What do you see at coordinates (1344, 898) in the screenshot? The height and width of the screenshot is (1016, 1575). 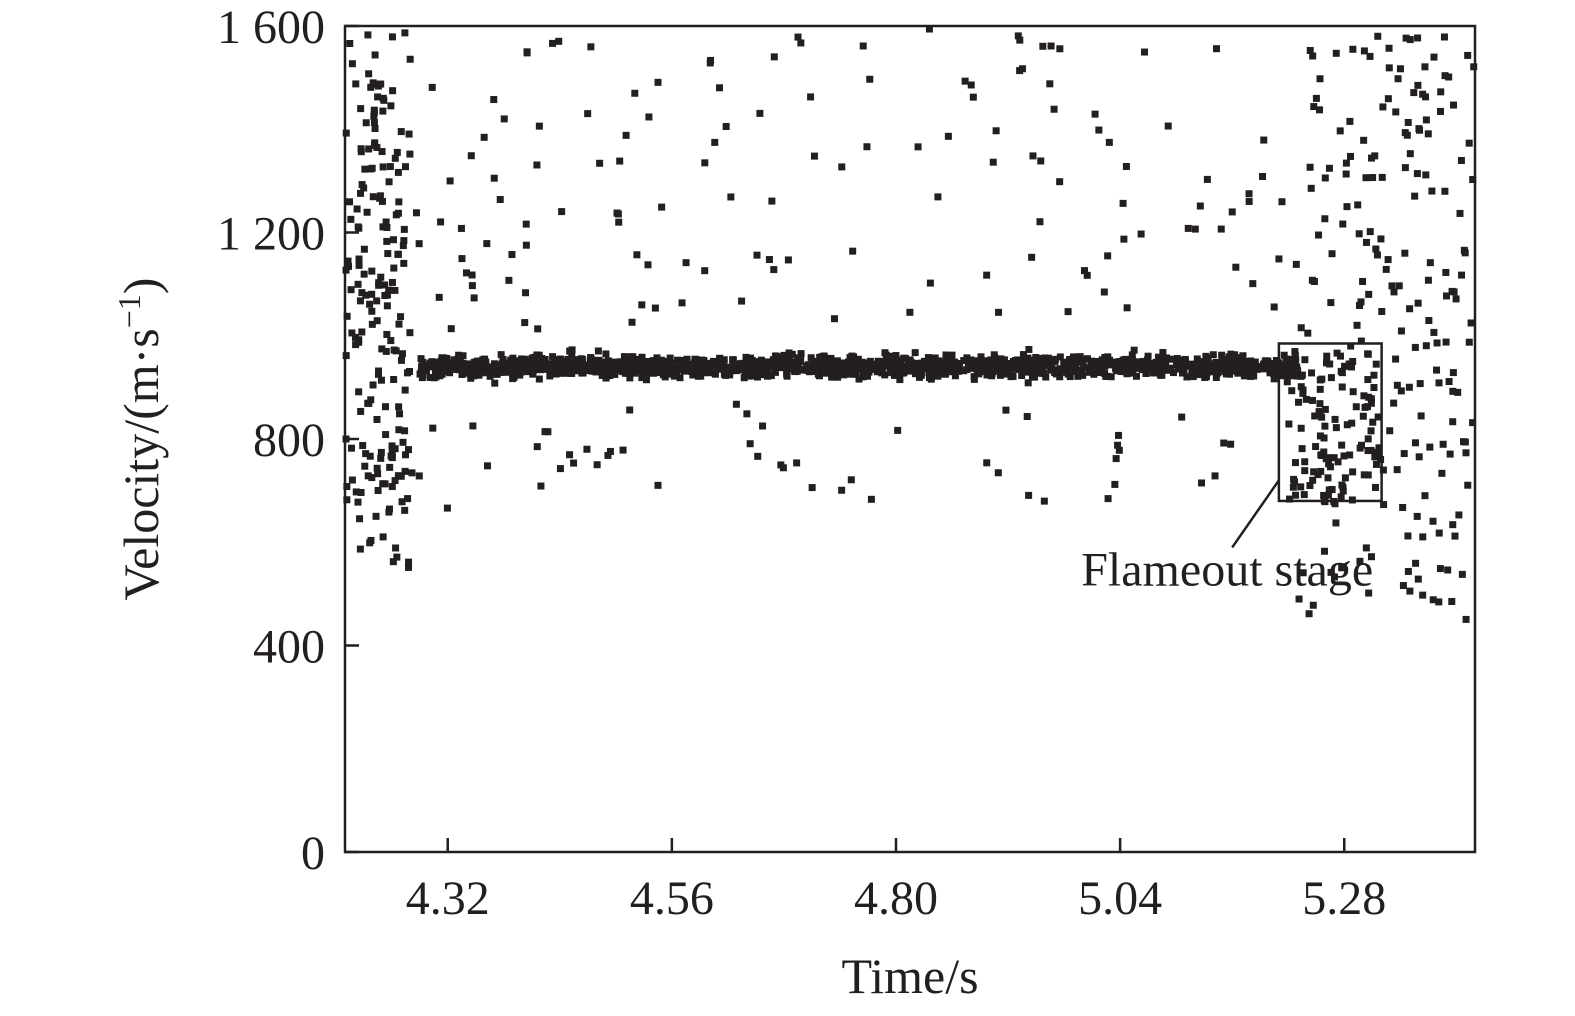 I see `x-tick-label: 5.28` at bounding box center [1344, 898].